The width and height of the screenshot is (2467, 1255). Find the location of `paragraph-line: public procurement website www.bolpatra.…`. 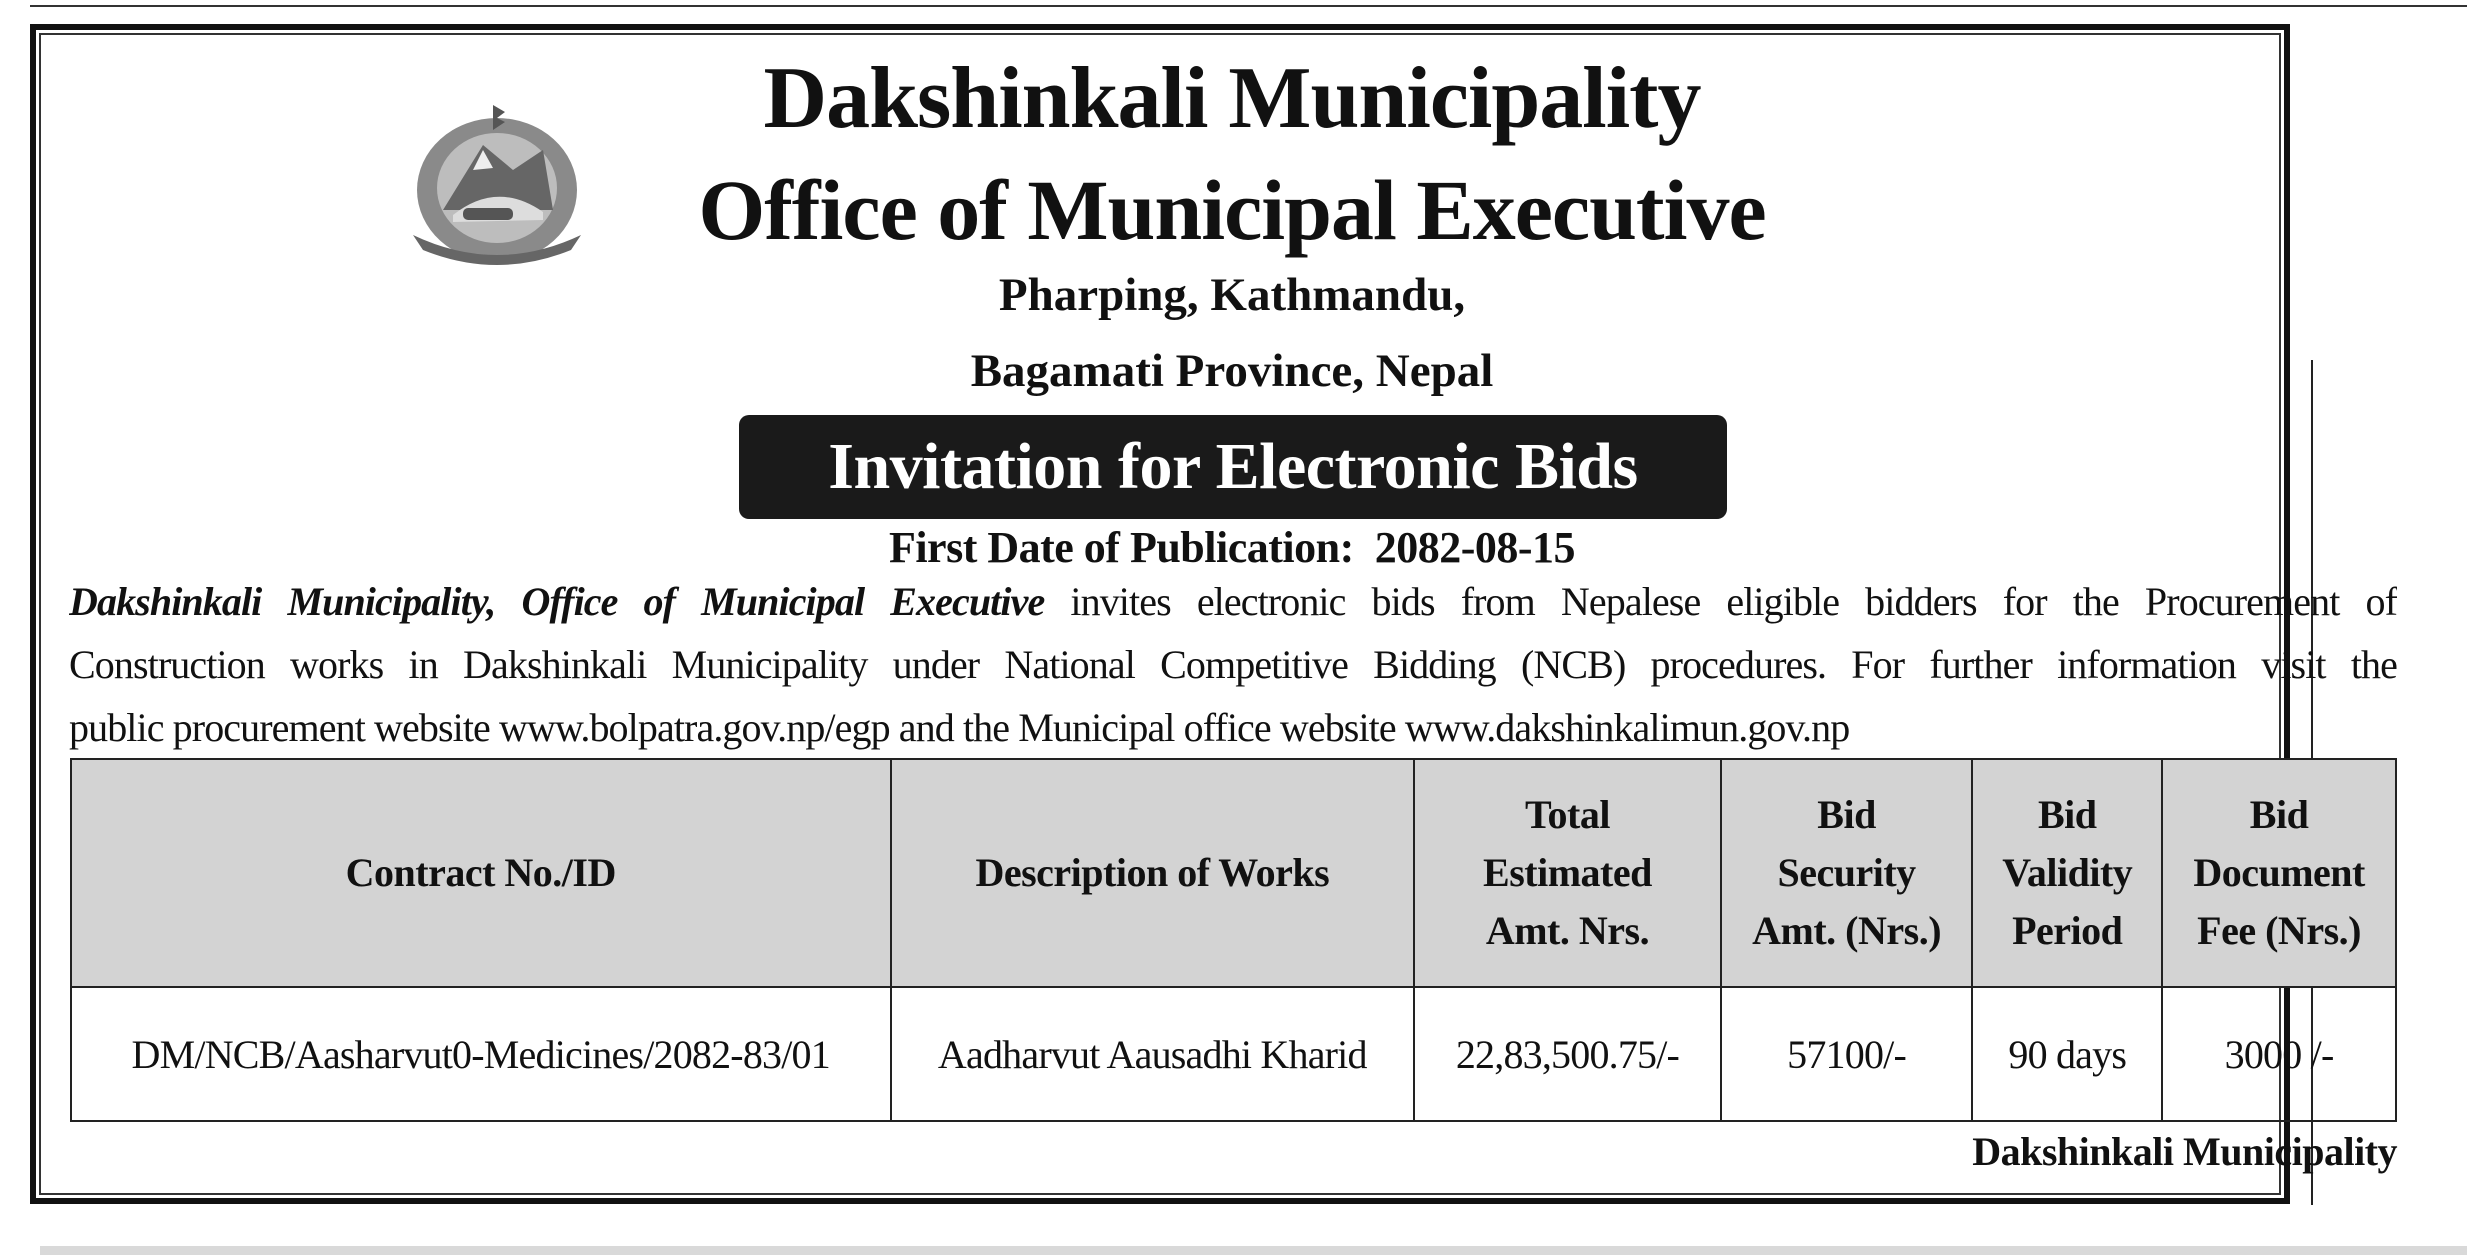

paragraph-line: public procurement website www.bolpatra.… is located at coordinates (959, 727).